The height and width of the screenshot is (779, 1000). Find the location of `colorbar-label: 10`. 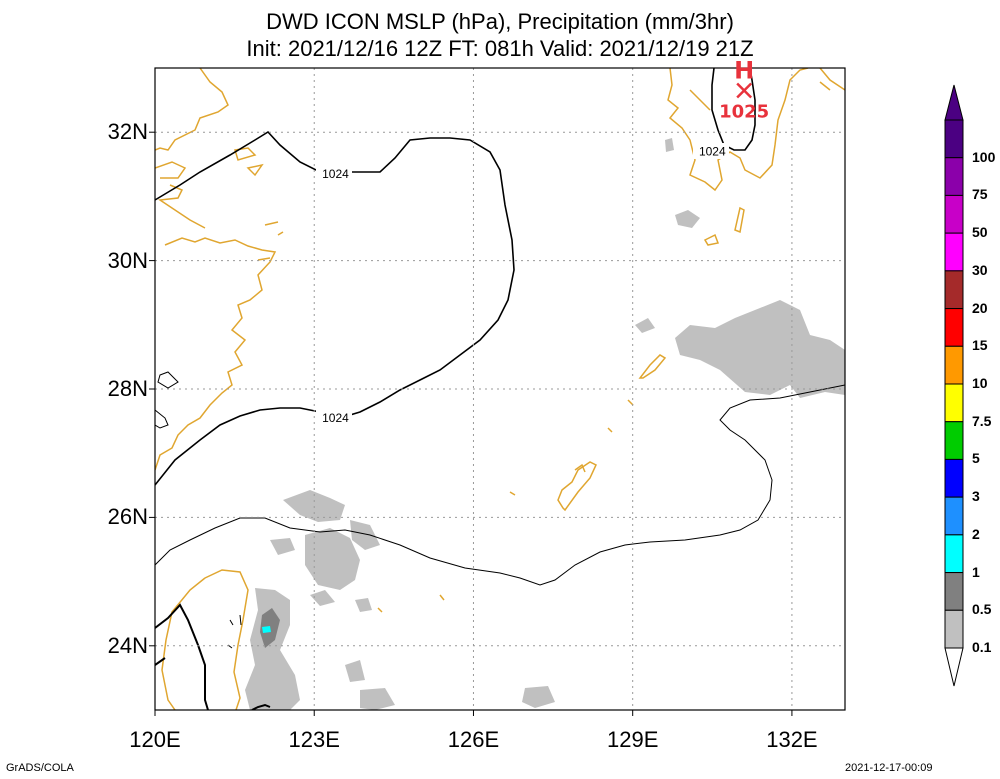

colorbar-label: 10 is located at coordinates (980, 383).